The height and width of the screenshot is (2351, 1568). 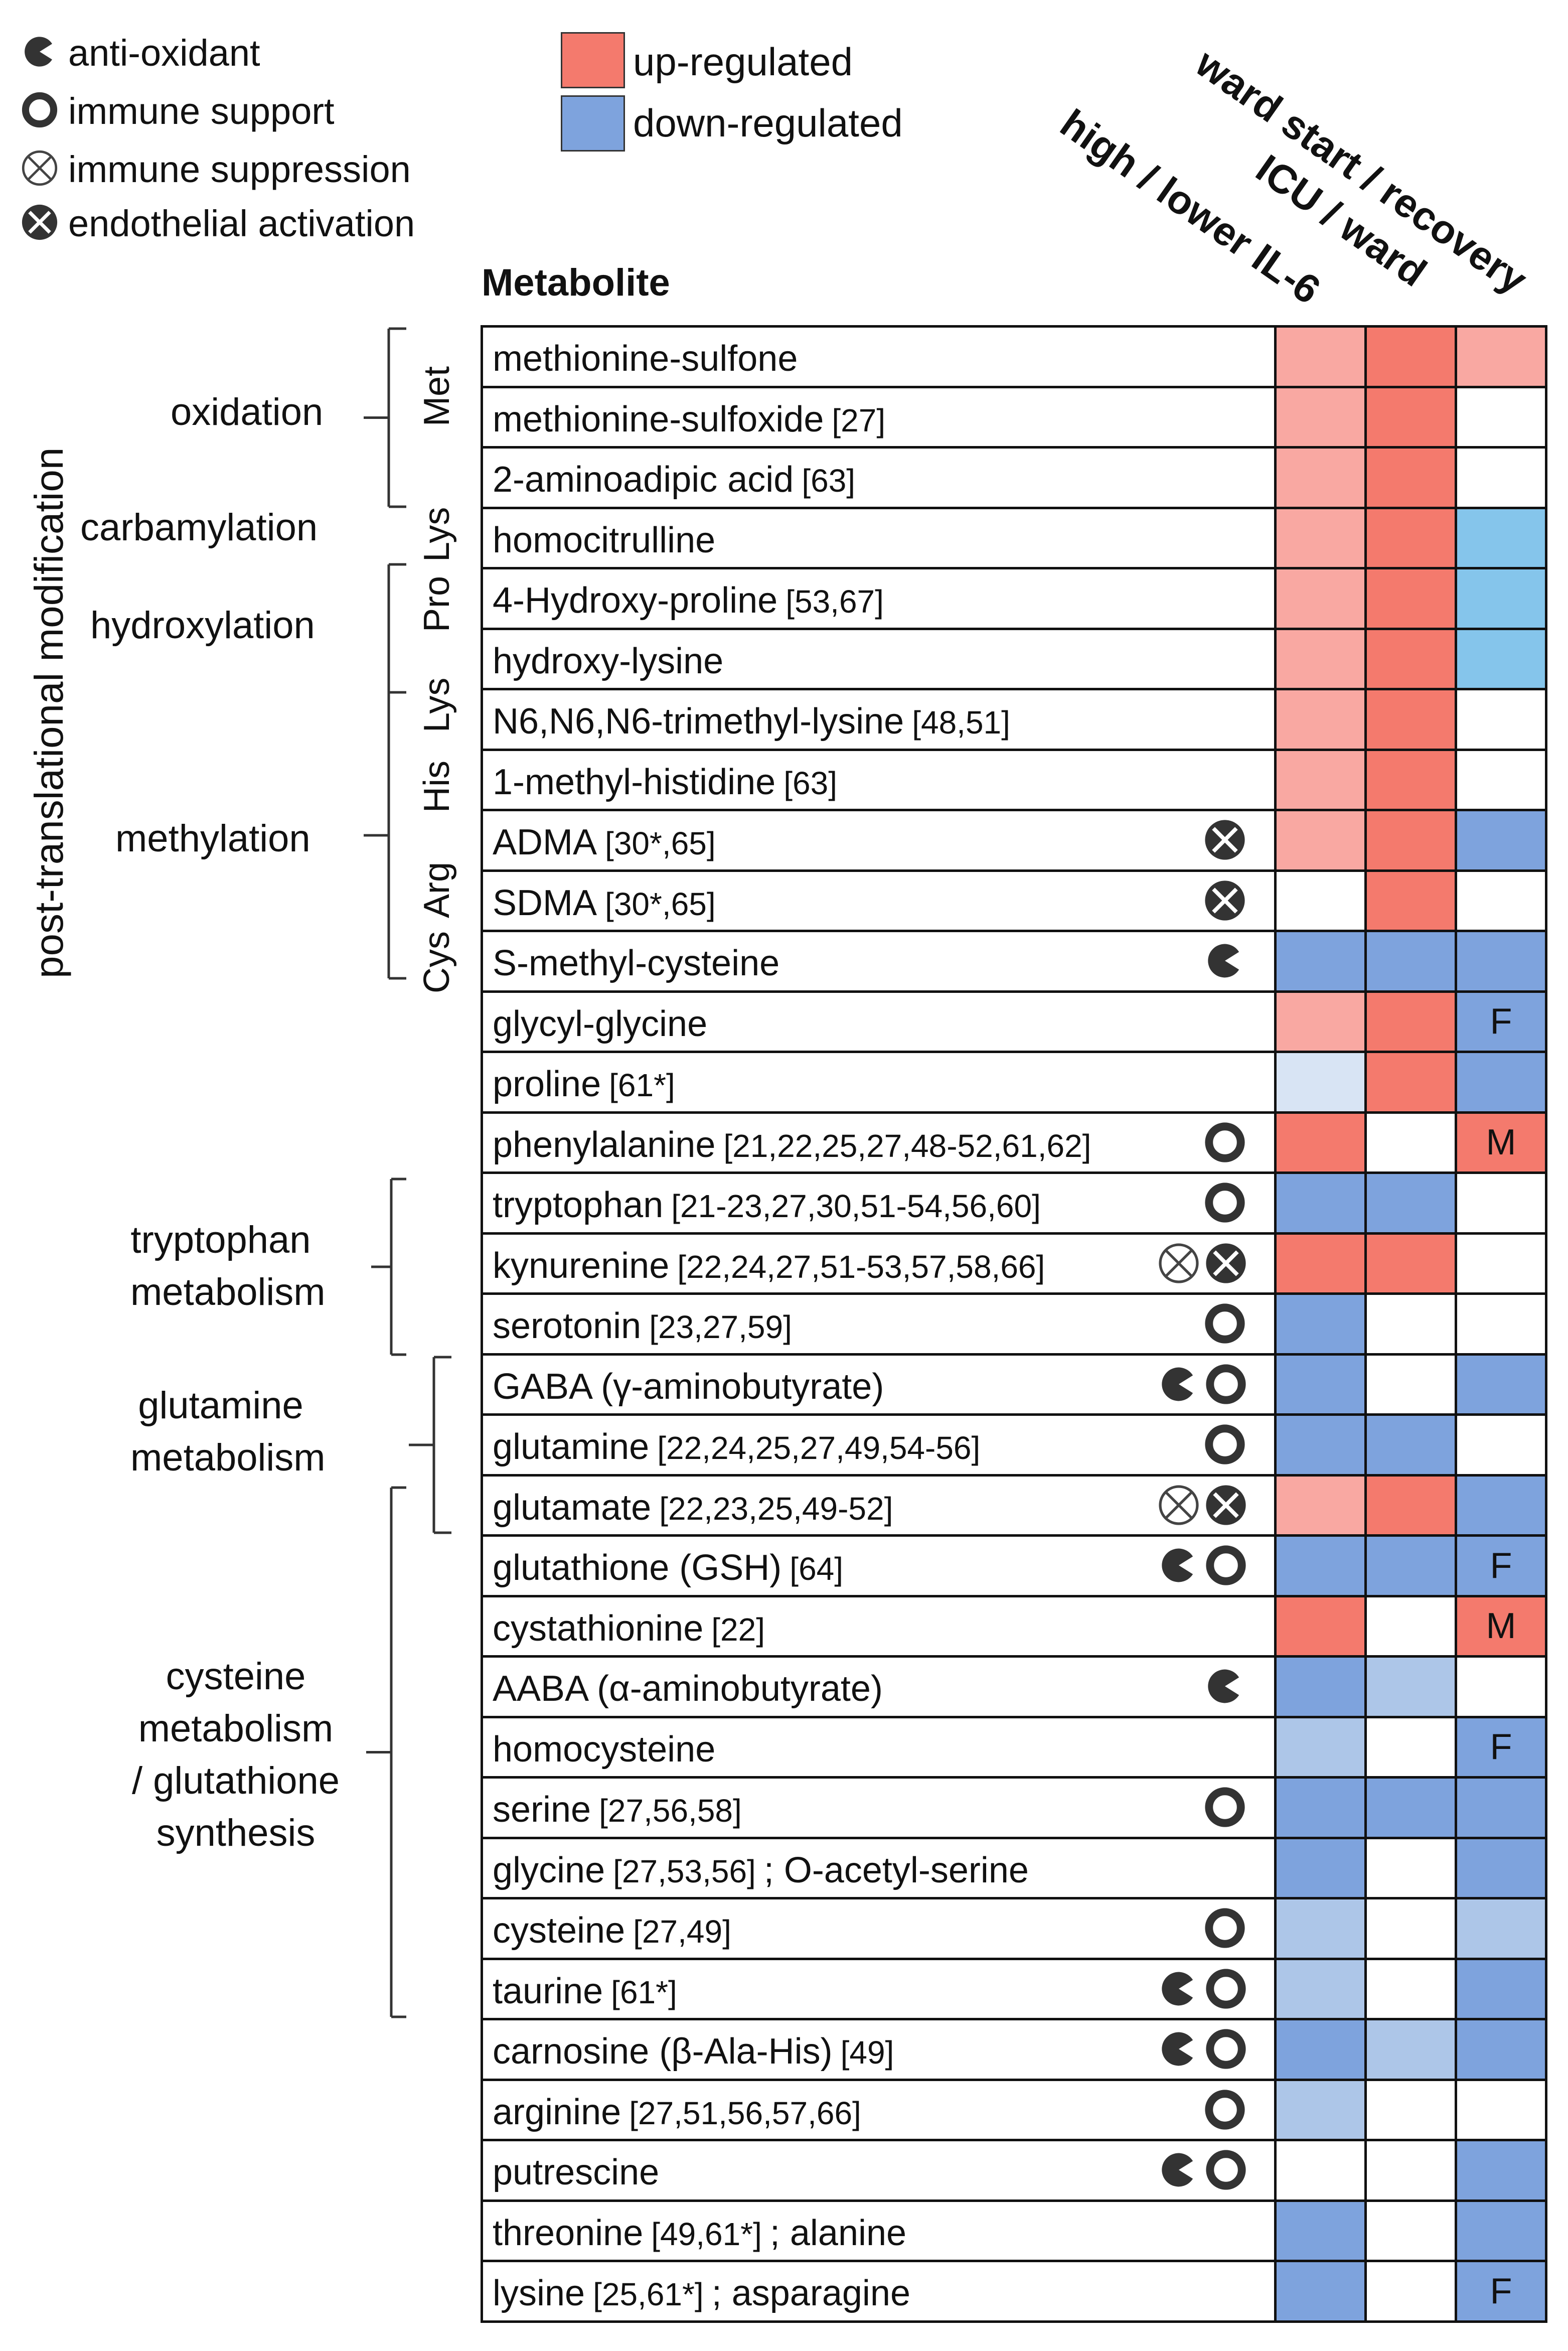 I want to click on metabolite-name: tryptophan, so click(x=578, y=1205).